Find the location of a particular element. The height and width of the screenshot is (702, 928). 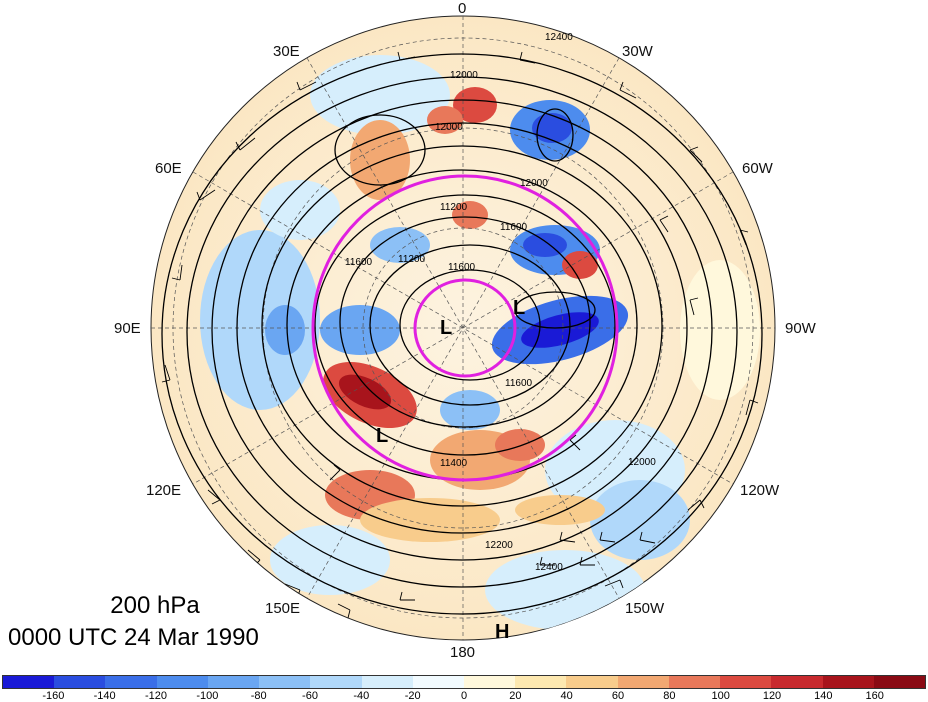

colorbar-tick-label: 60 is located at coordinates (618, 696).